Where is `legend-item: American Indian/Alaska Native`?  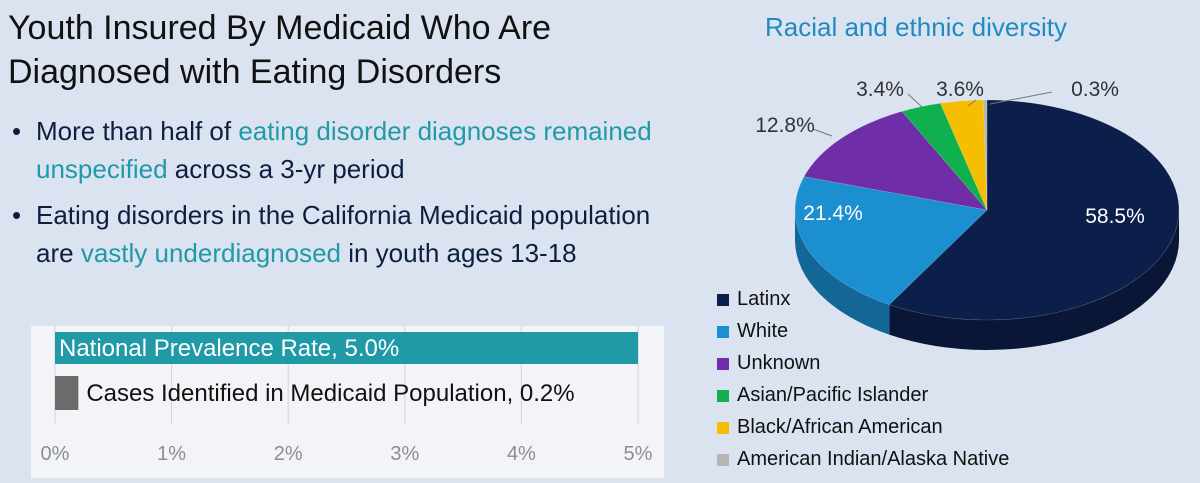 legend-item: American Indian/Alaska Native is located at coordinates (863, 462).